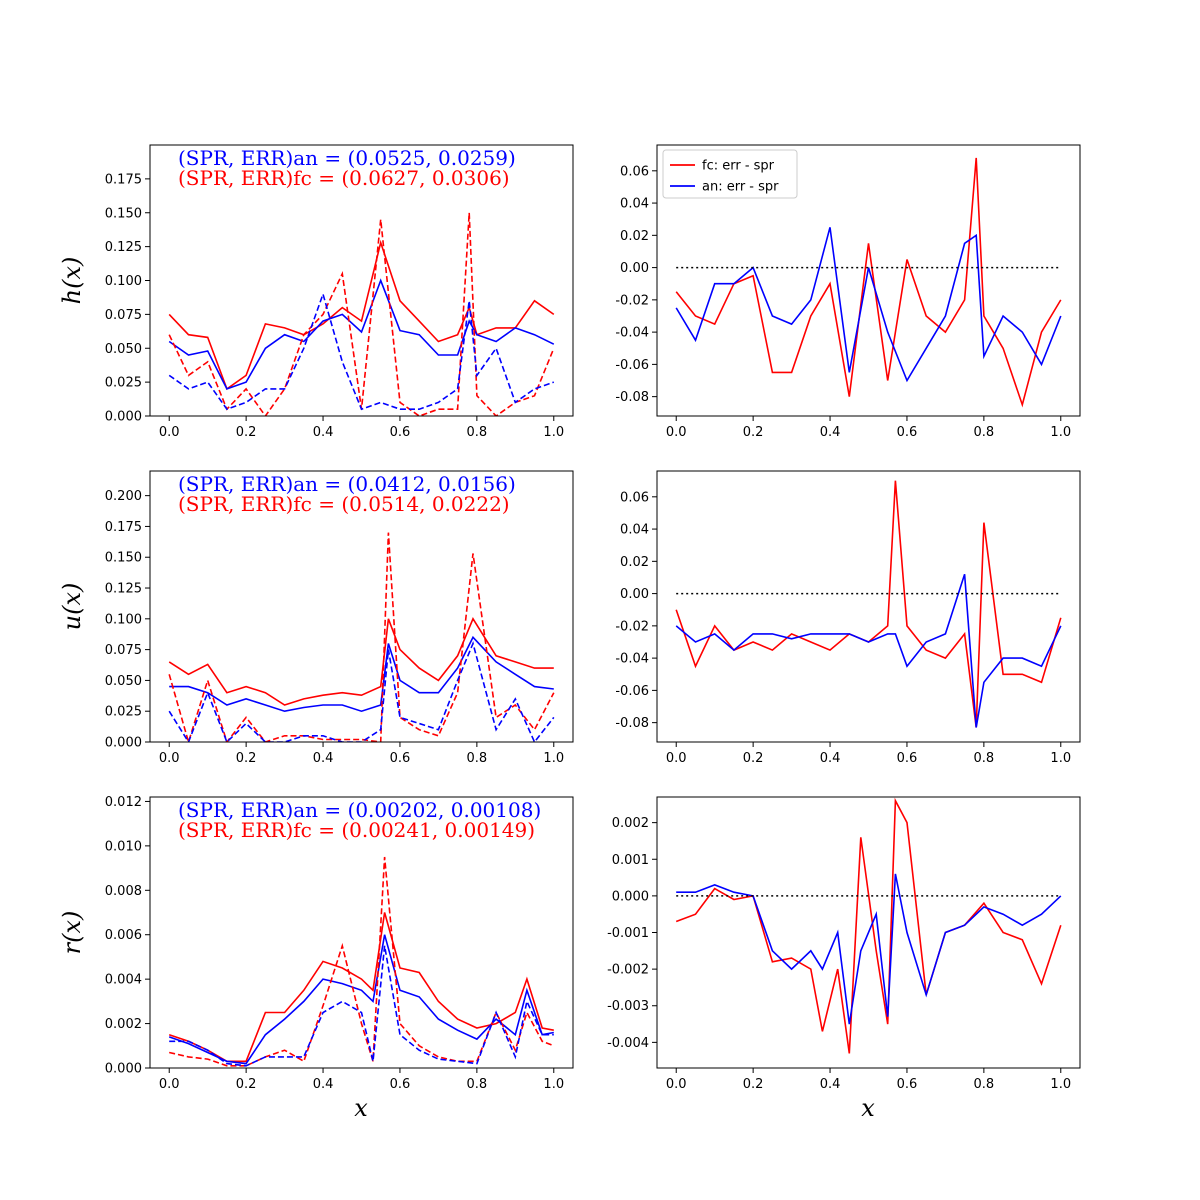  What do you see at coordinates (123, 179) in the screenshot?
I see `y-tick-label: 0.175` at bounding box center [123, 179].